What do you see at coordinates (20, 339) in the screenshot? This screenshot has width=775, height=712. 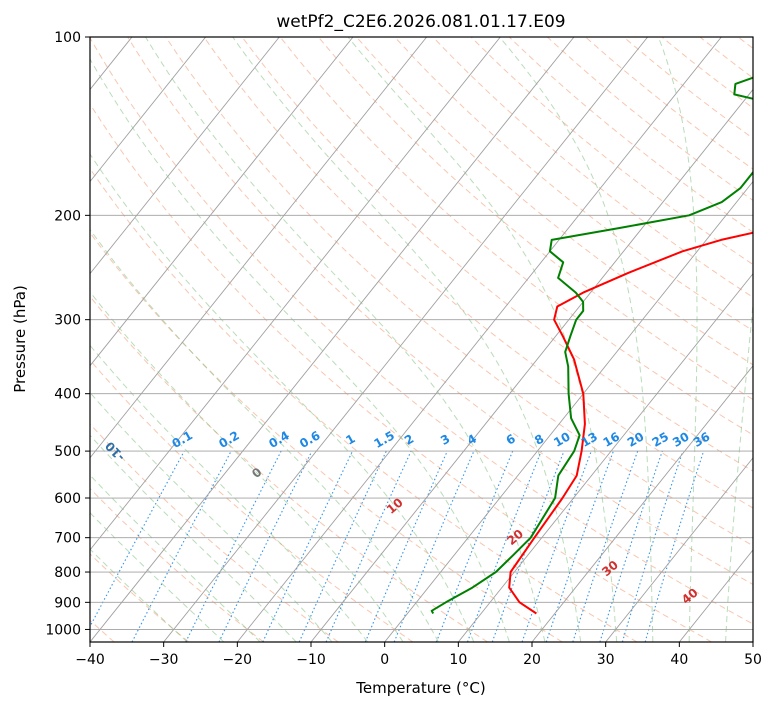 I see `y-axis-label: Pressure (hPa)` at bounding box center [20, 339].